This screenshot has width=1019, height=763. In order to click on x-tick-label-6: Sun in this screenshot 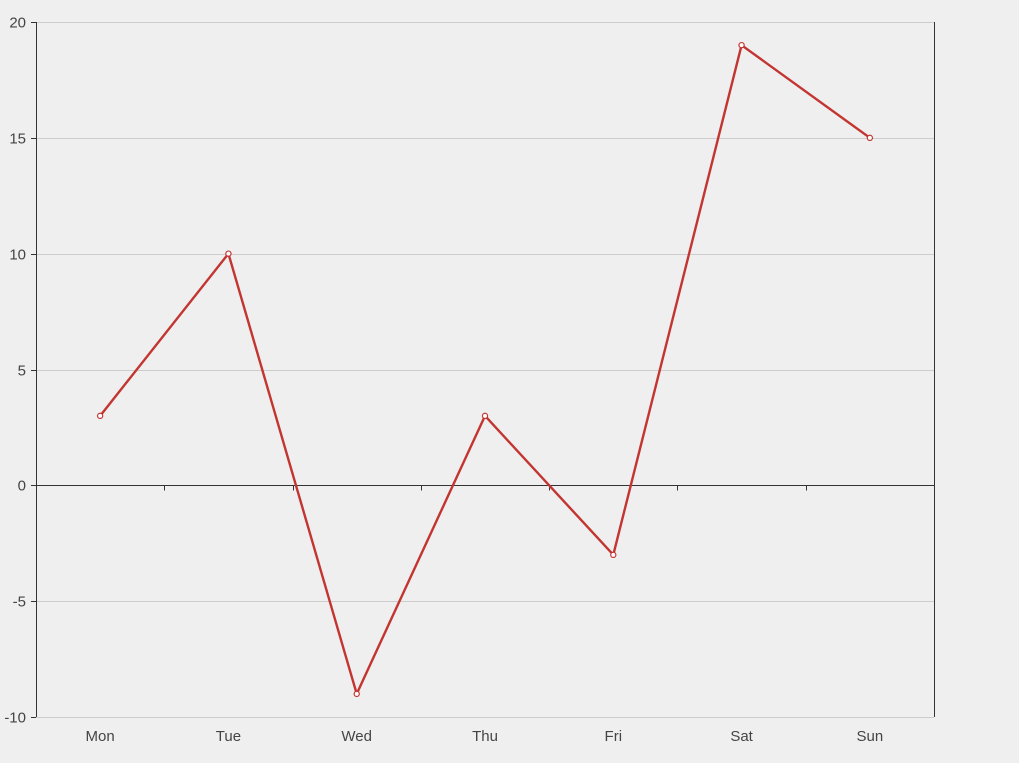, I will do `click(870, 736)`.